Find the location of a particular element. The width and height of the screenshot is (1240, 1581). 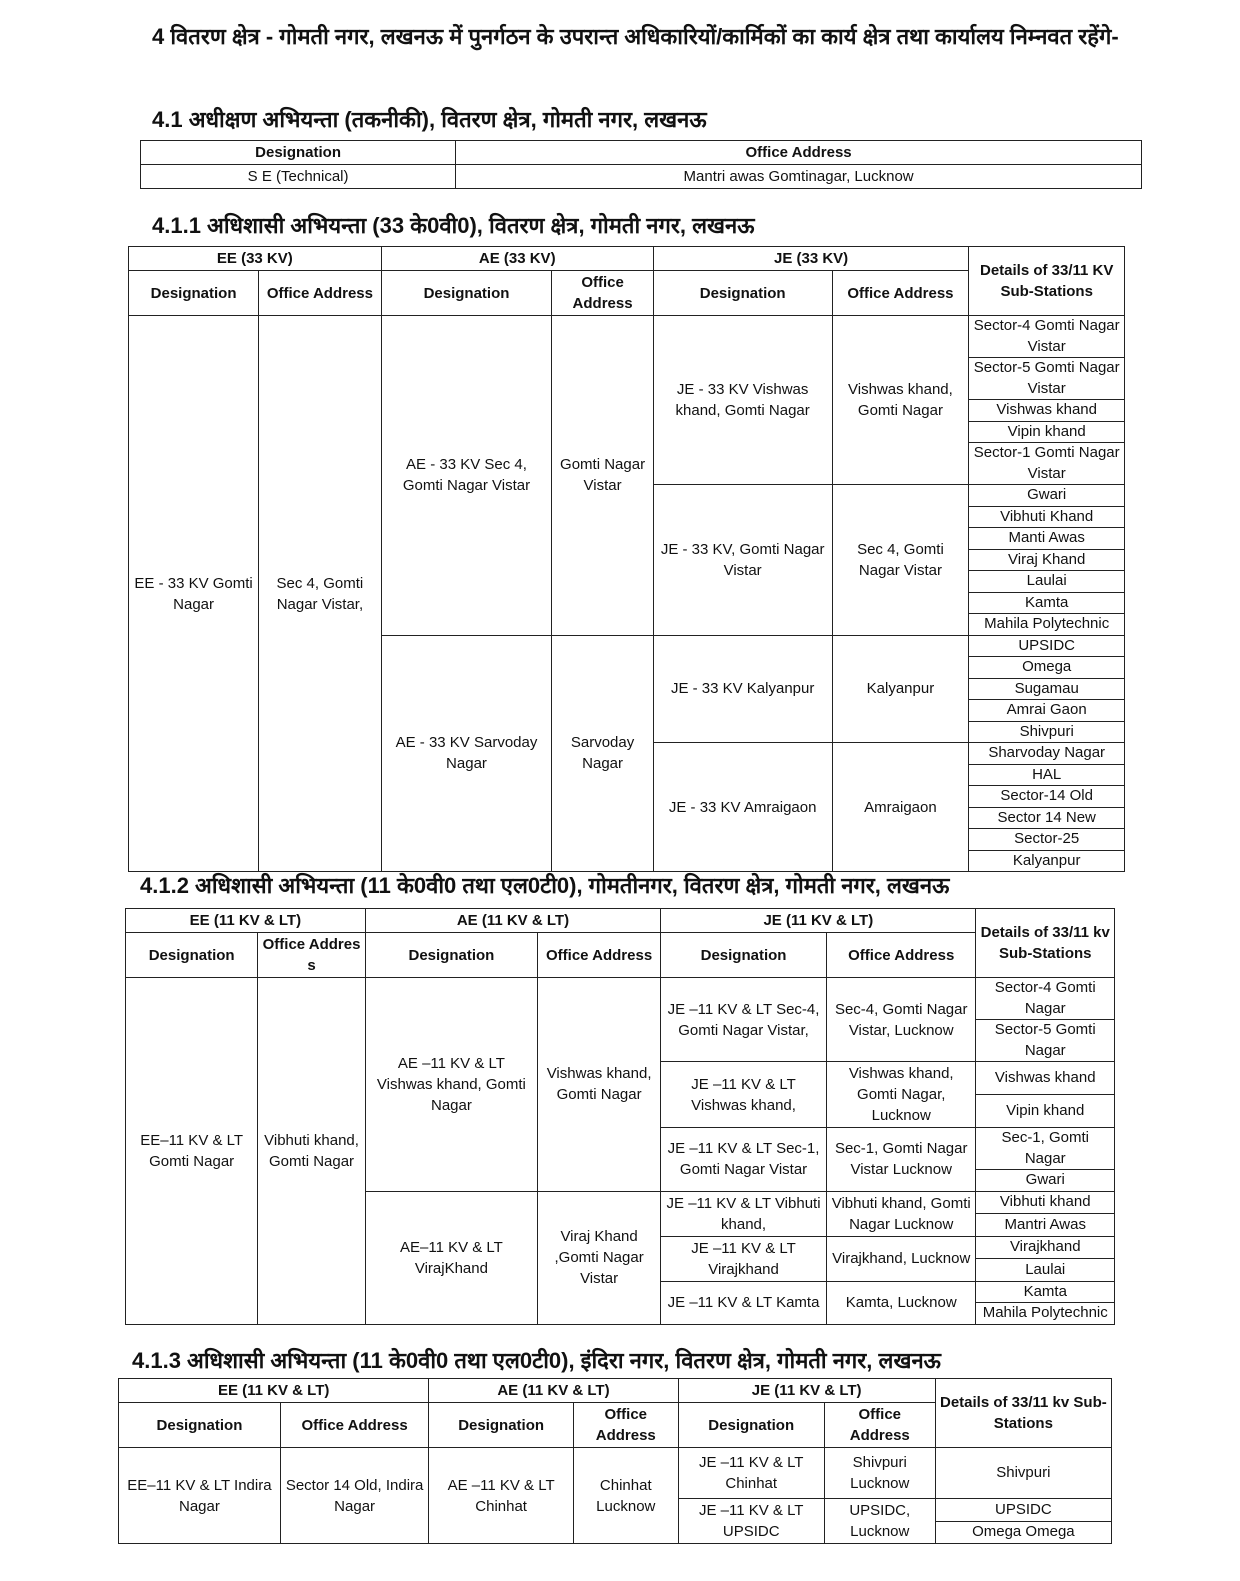

substation: Vibhuti khand is located at coordinates (1045, 1202).